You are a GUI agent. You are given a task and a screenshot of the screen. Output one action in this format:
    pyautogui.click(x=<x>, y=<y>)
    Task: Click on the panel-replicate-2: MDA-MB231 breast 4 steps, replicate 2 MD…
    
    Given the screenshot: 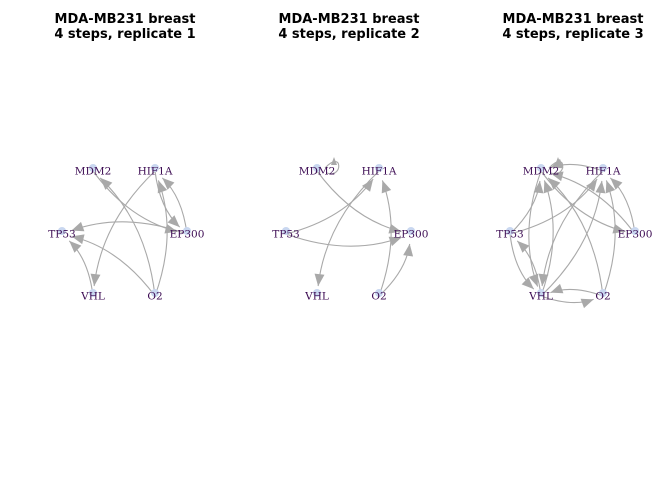 What is the action you would take?
    pyautogui.click(x=350, y=157)
    